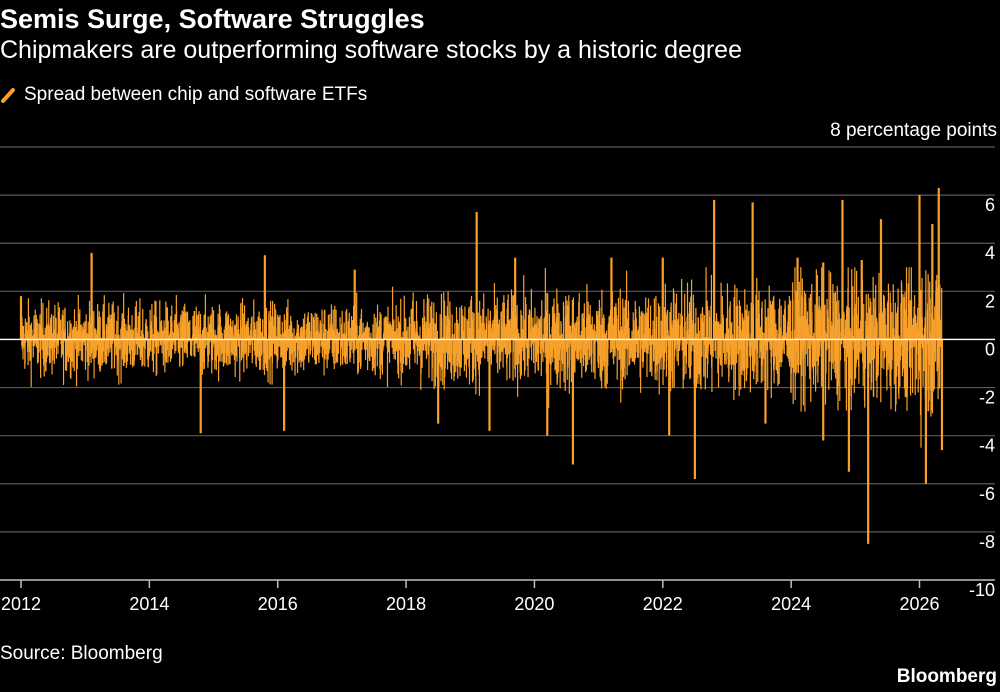  I want to click on y-tick-label: -4, so click(987, 446).